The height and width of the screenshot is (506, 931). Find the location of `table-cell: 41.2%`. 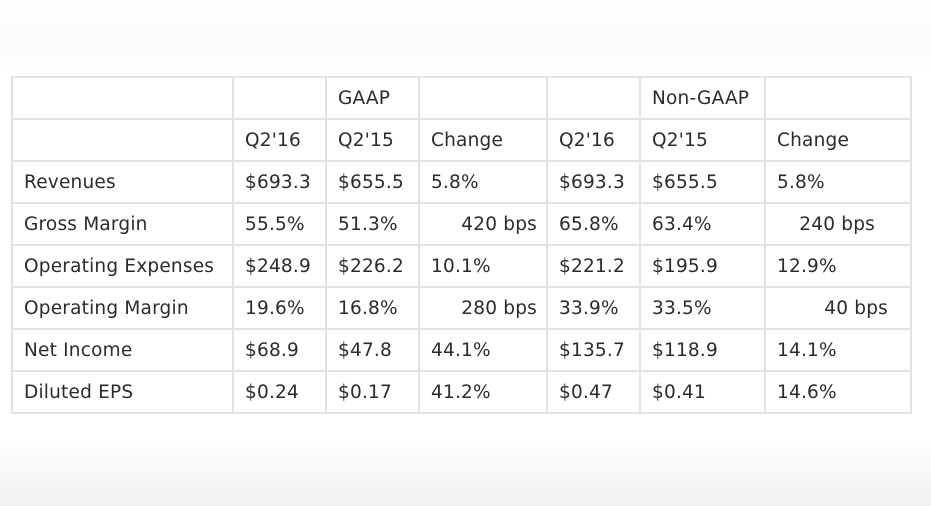

table-cell: 41.2% is located at coordinates (483, 392).